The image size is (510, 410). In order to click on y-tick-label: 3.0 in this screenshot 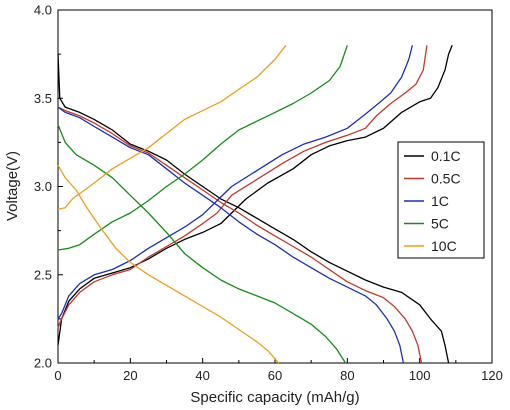, I will do `click(43, 186)`.